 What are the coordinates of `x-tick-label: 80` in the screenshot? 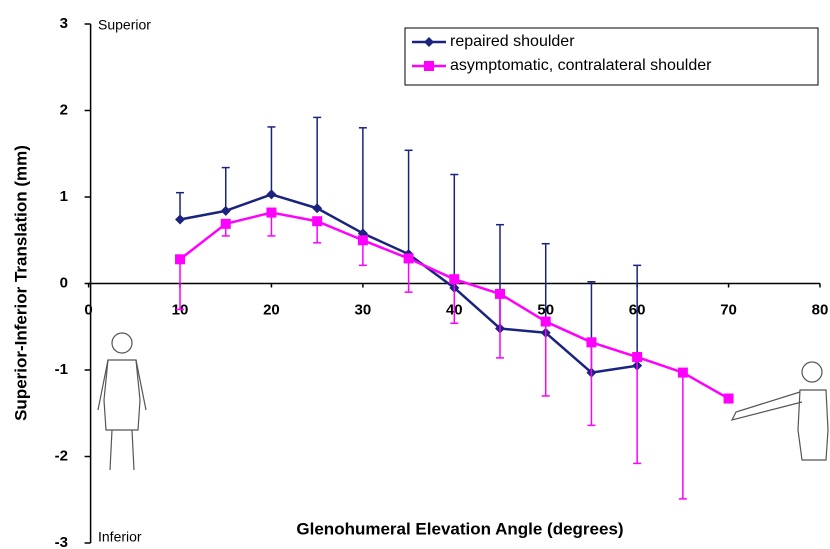 It's located at (820, 309).